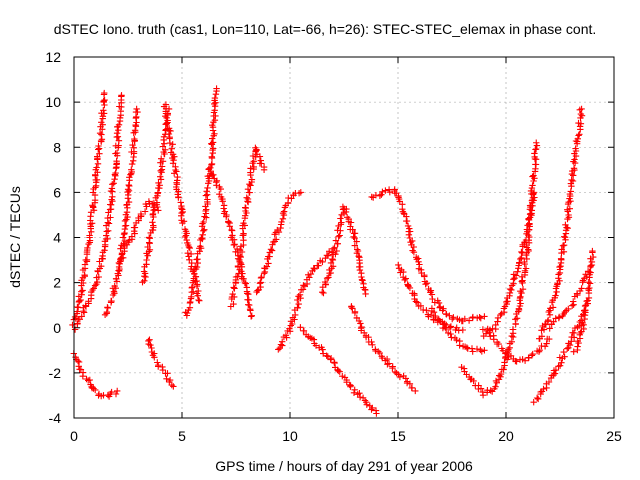 The width and height of the screenshot is (640, 480). What do you see at coordinates (55, 373) in the screenshot?
I see `y-tick-label: -2` at bounding box center [55, 373].